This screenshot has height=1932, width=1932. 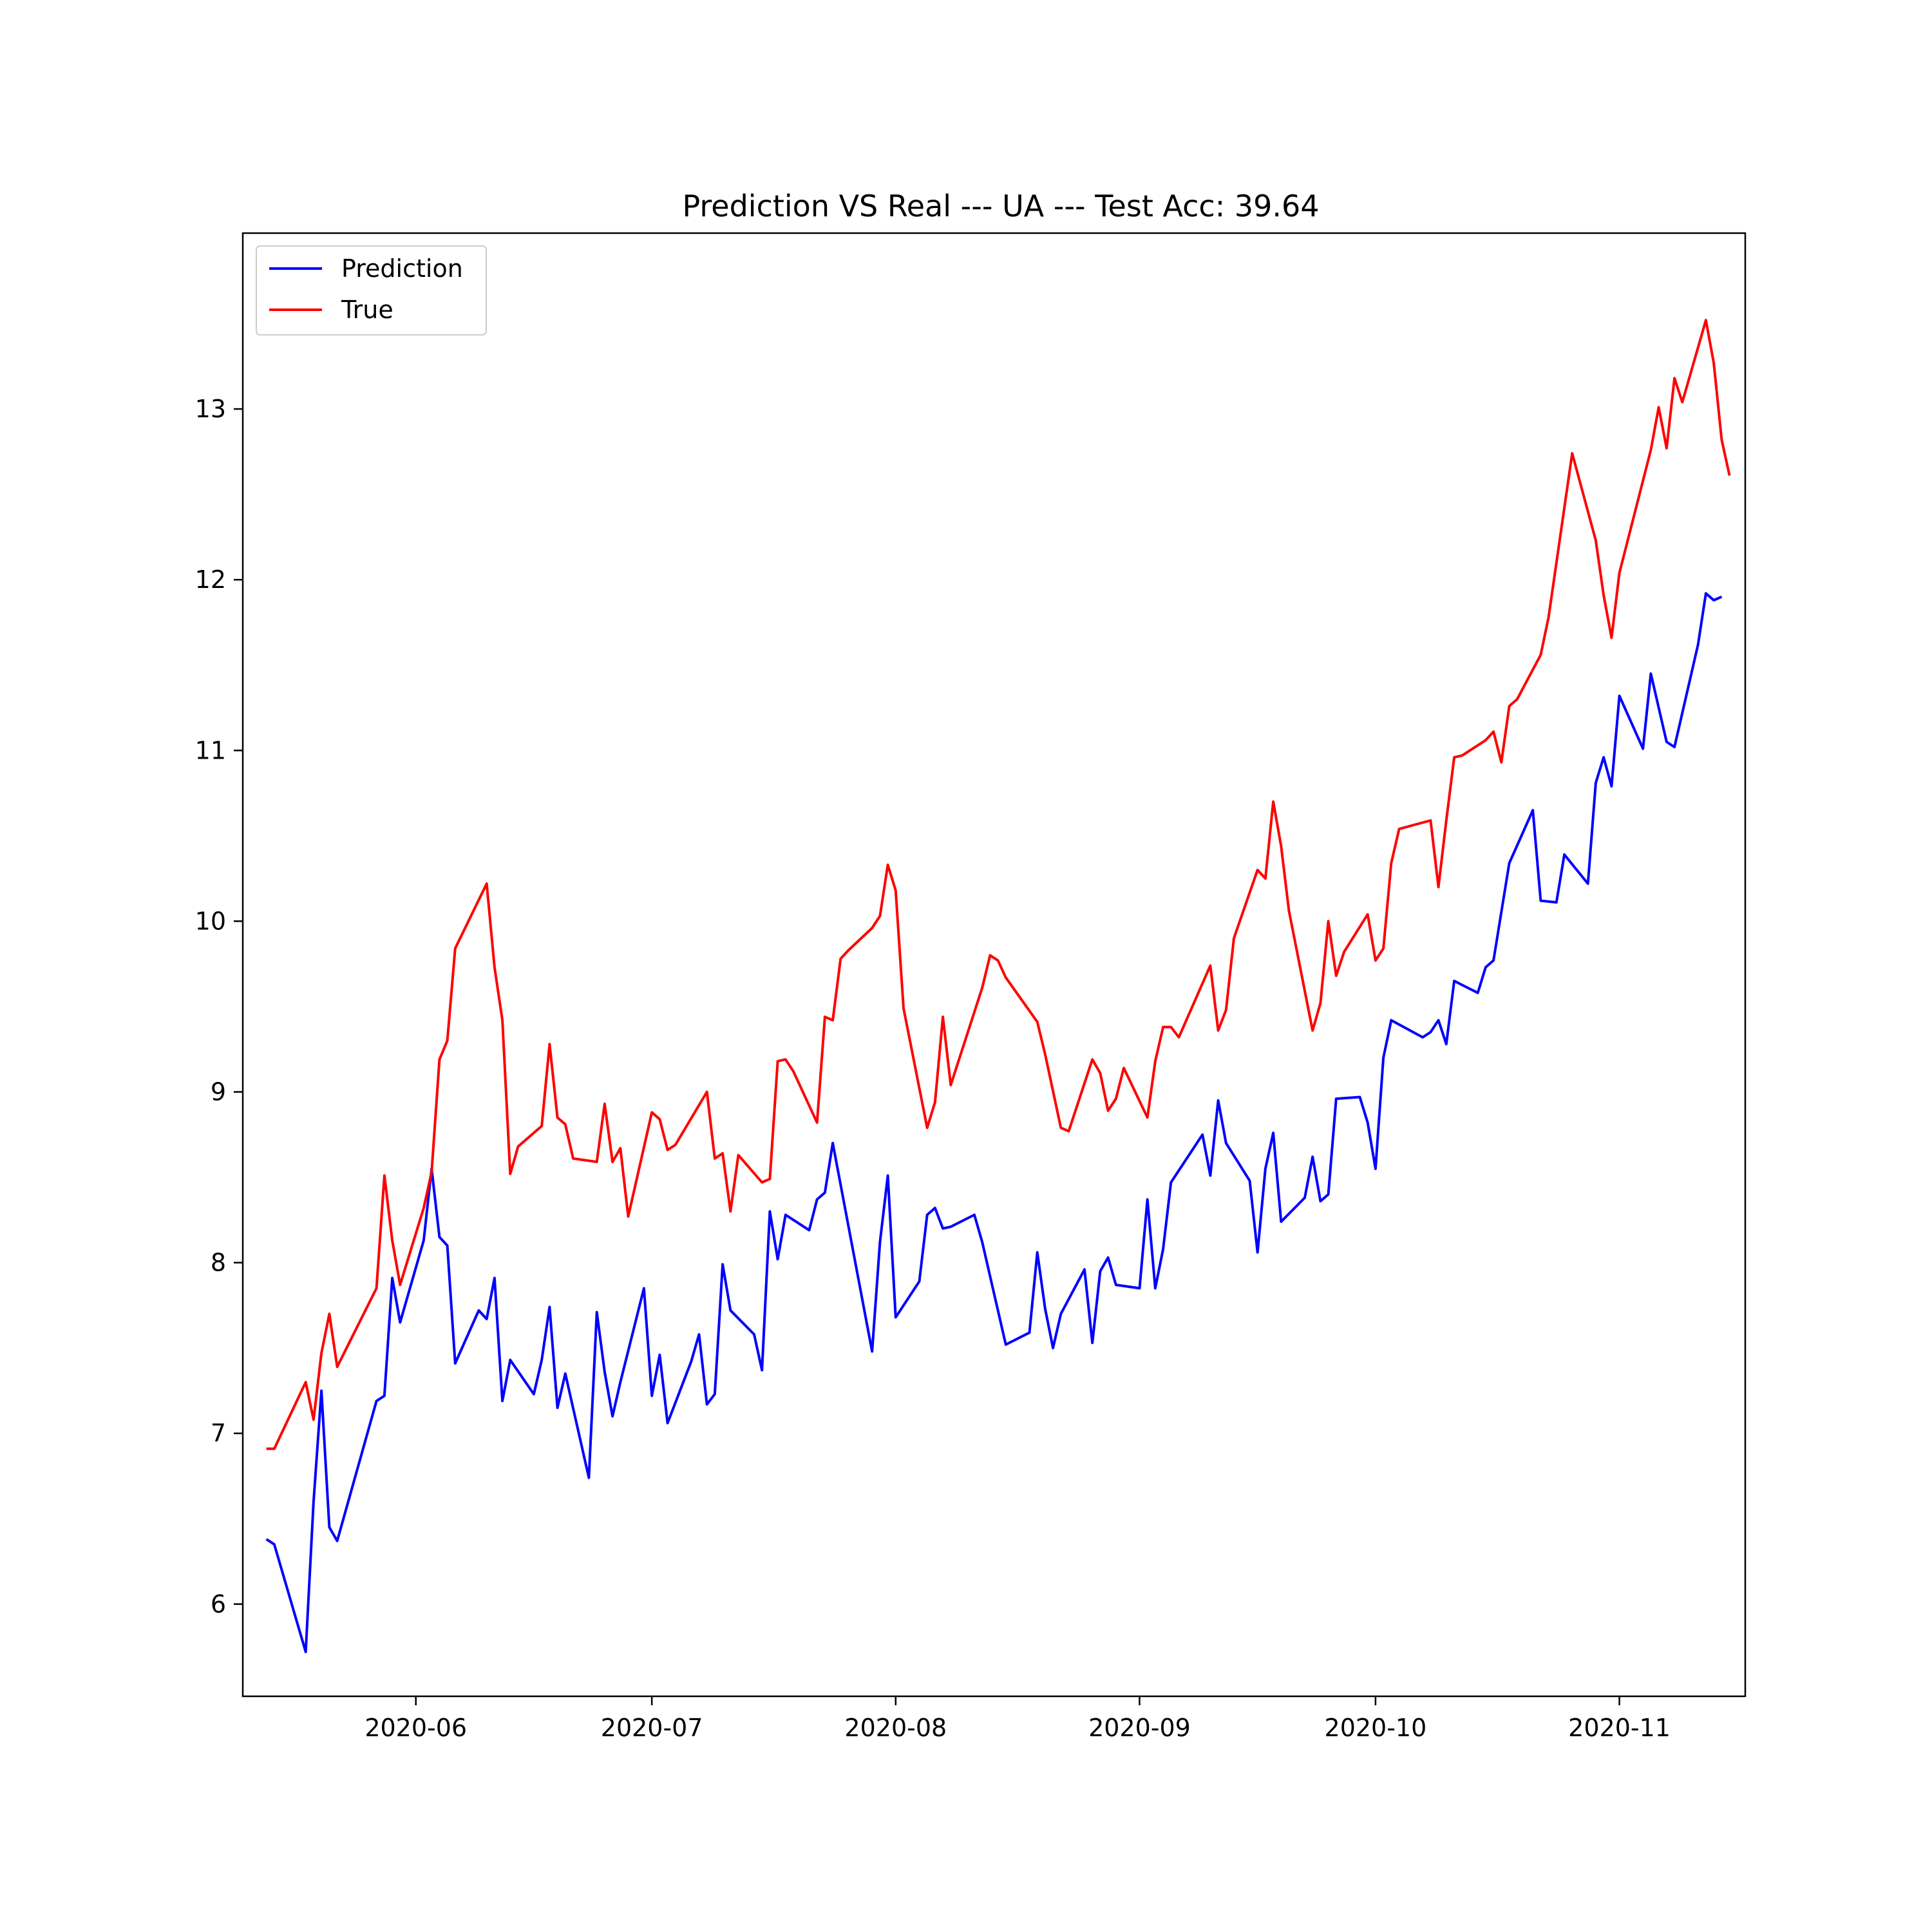 I want to click on y-tick-label: 11, so click(x=210, y=750).